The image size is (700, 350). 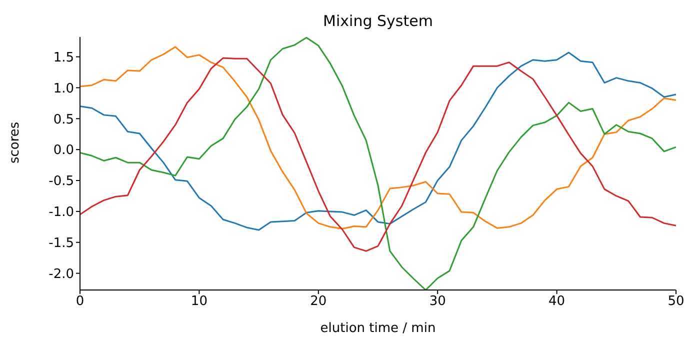 What do you see at coordinates (63, 88) in the screenshot?
I see `y-tick-label: 1.0` at bounding box center [63, 88].